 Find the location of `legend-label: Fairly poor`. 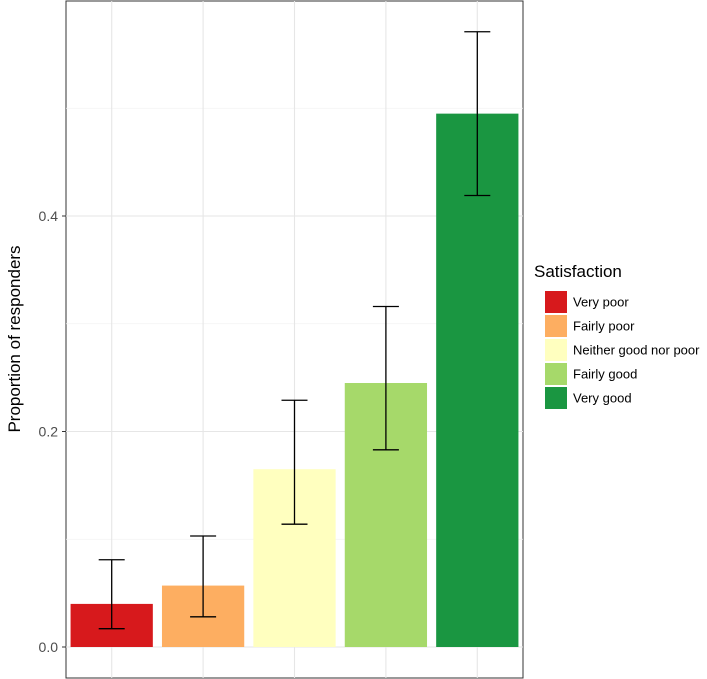

legend-label: Fairly poor is located at coordinates (604, 326).